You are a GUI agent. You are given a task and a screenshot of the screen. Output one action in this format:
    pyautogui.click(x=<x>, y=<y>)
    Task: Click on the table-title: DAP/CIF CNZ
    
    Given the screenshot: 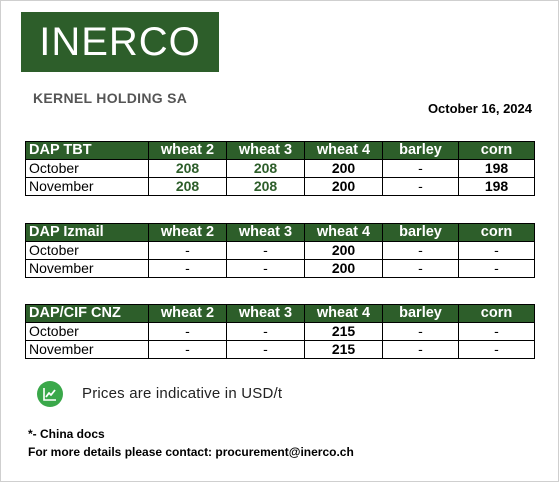 What is the action you would take?
    pyautogui.click(x=87, y=313)
    